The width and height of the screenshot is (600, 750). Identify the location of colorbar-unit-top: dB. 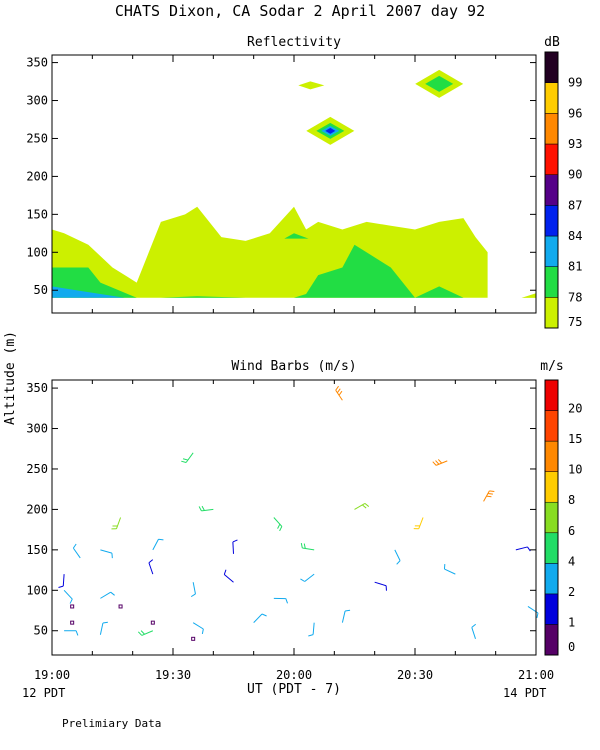
(552, 42).